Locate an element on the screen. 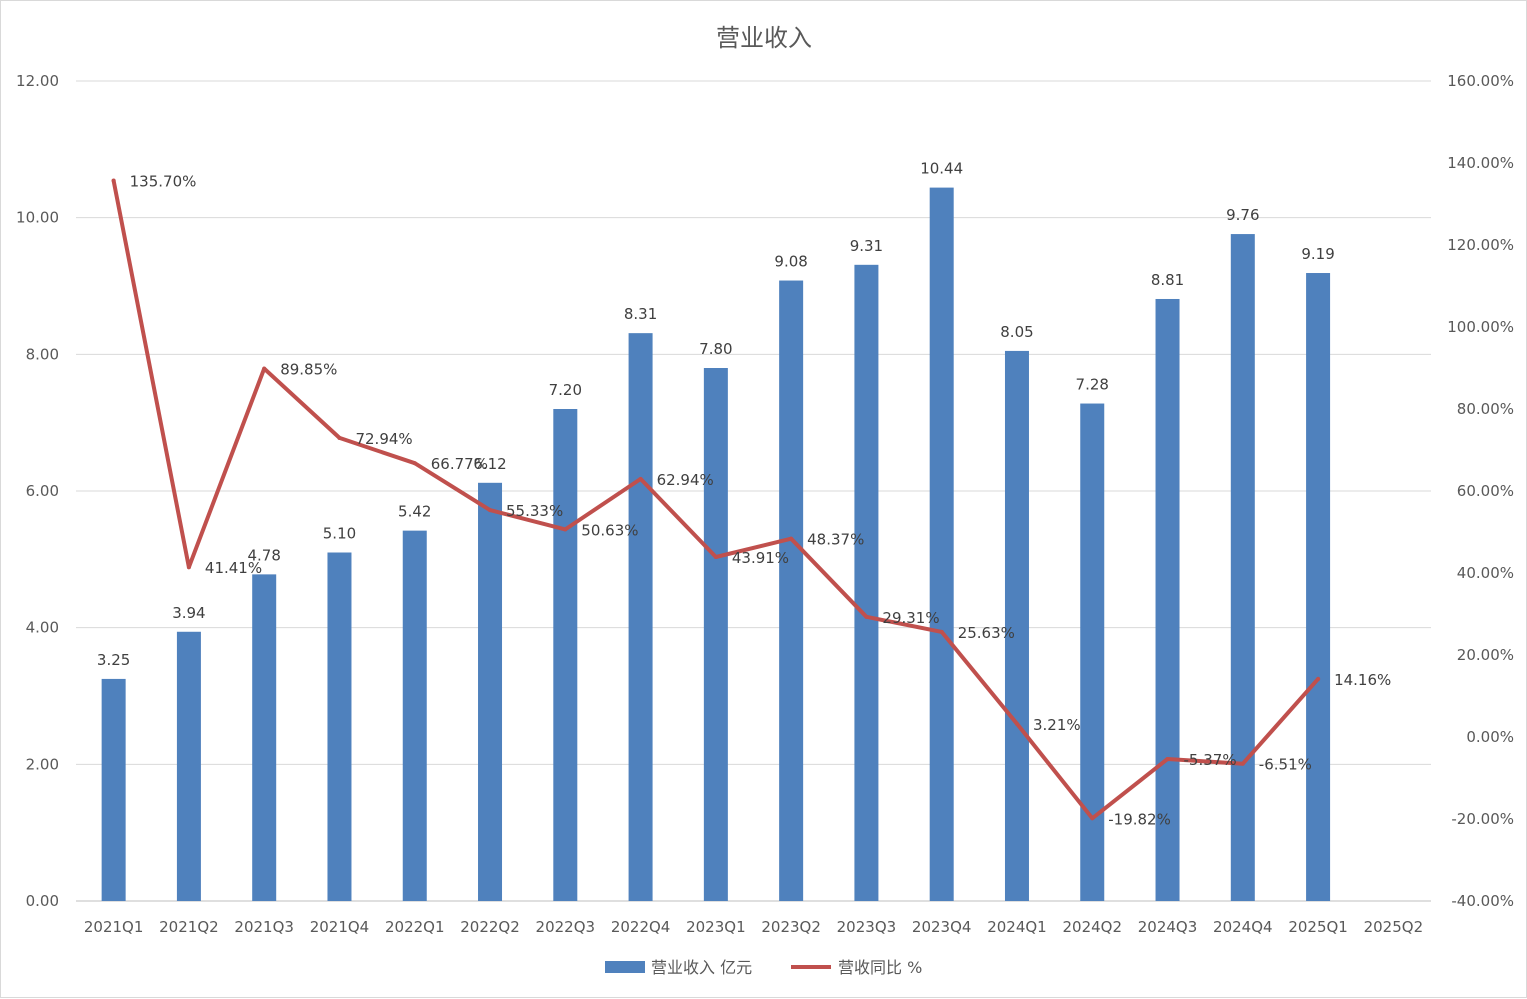  x-tick-label: 2021Q3 is located at coordinates (264, 927).